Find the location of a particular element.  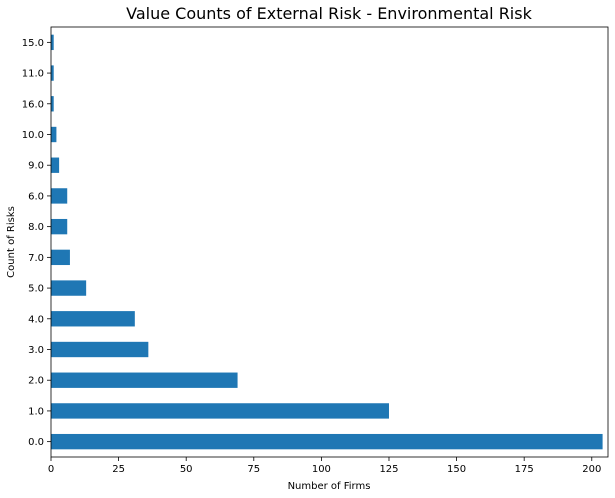

bar-7.0 is located at coordinates (60, 257).